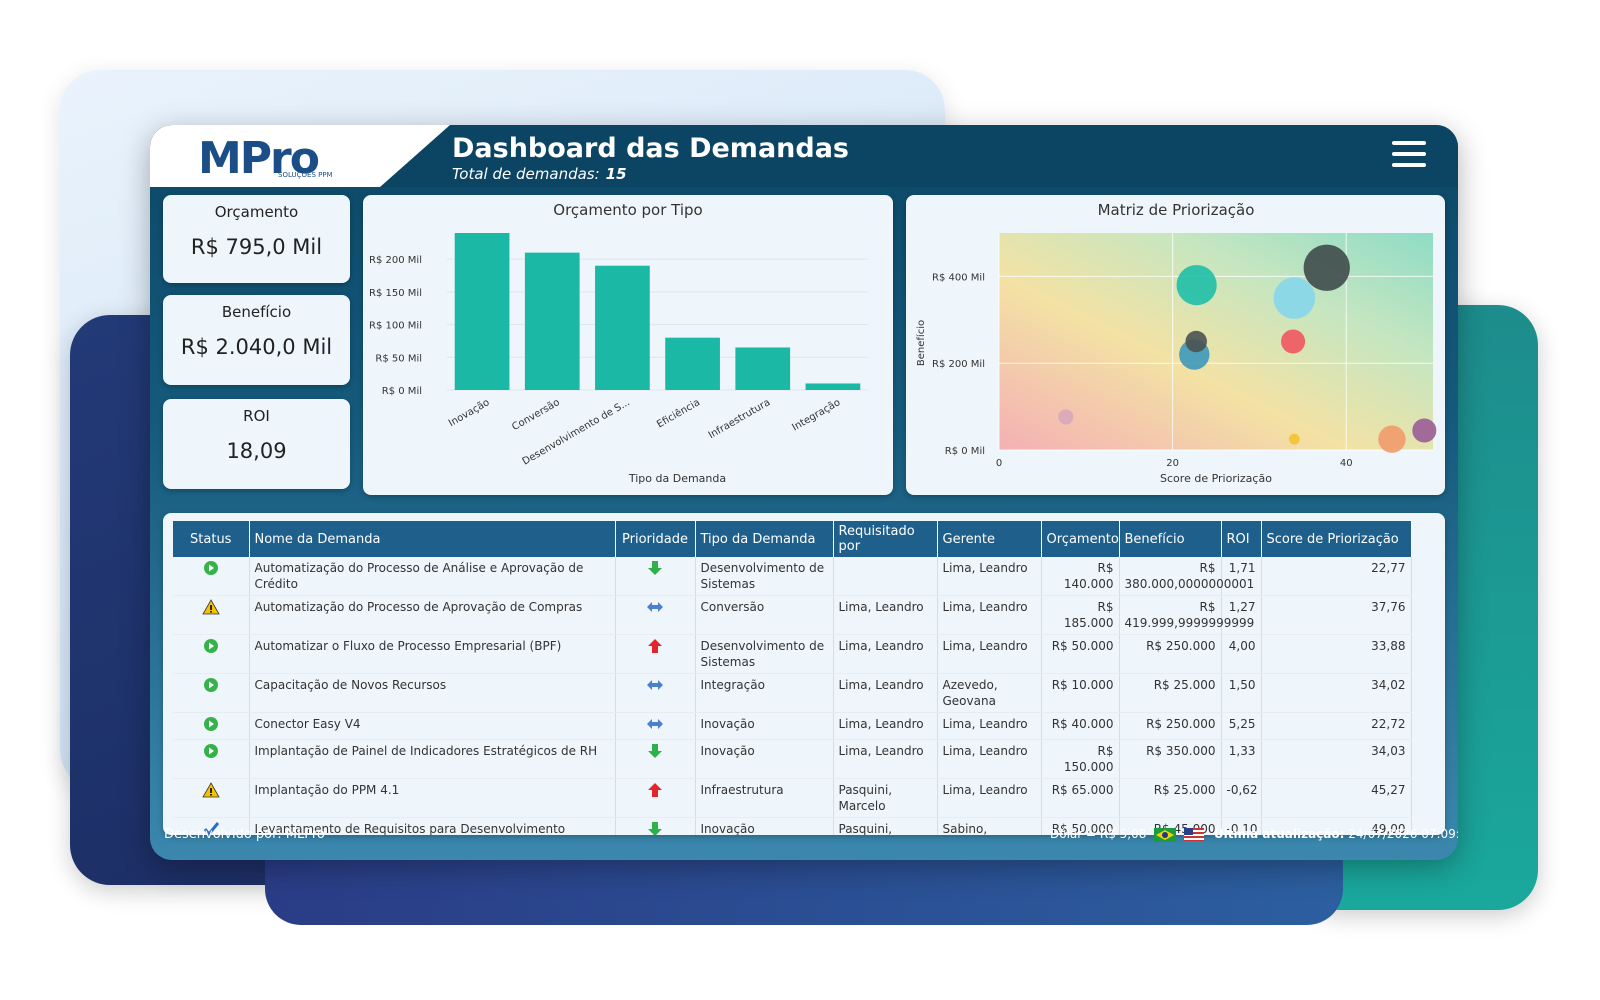 Image resolution: width=1600 pixels, height=1000 pixels. What do you see at coordinates (739, 419) in the screenshot?
I see `x-tick-label: Infraestrutura` at bounding box center [739, 419].